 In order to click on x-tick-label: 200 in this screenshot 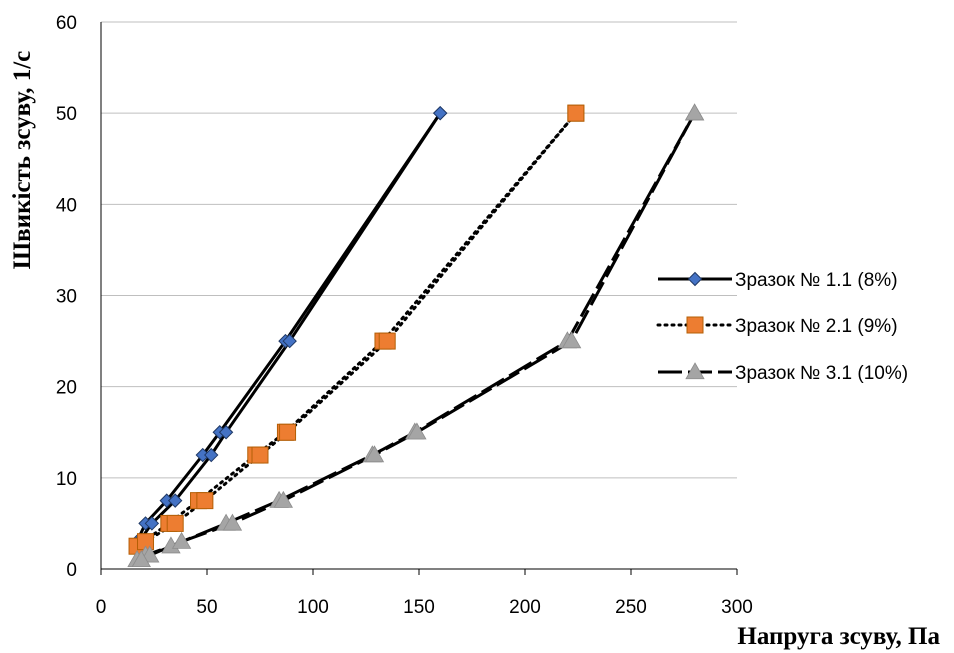, I will do `click(525, 607)`.